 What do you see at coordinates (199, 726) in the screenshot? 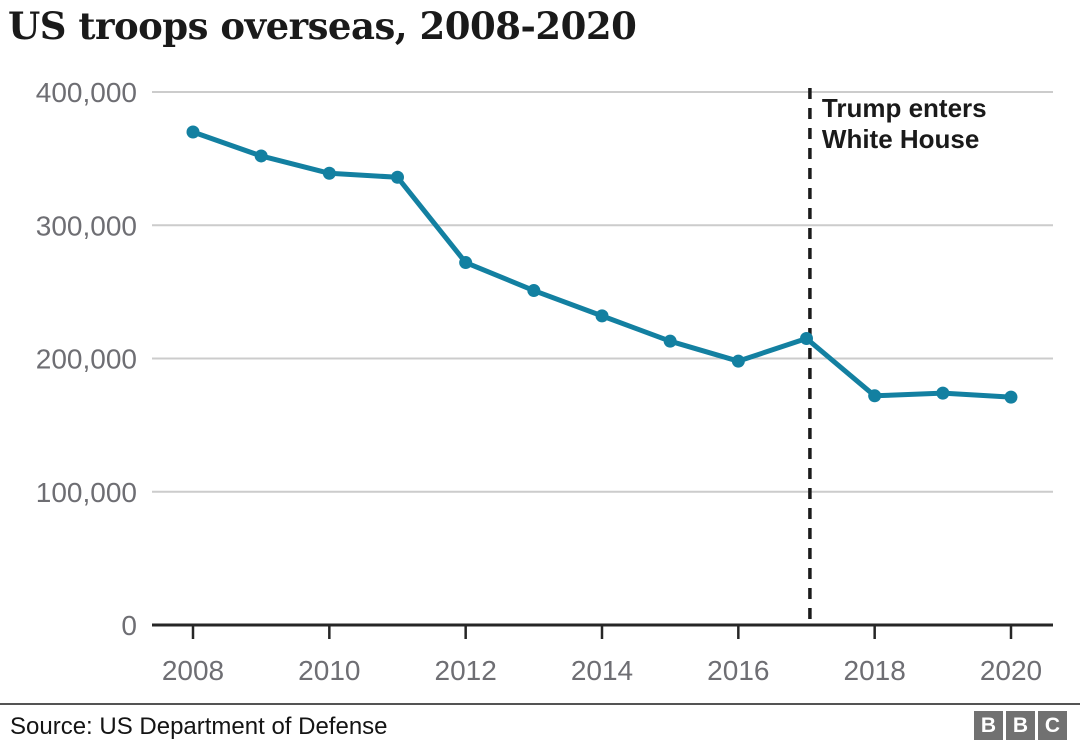
I see `source-credit: Source: US Department of Defense` at bounding box center [199, 726].